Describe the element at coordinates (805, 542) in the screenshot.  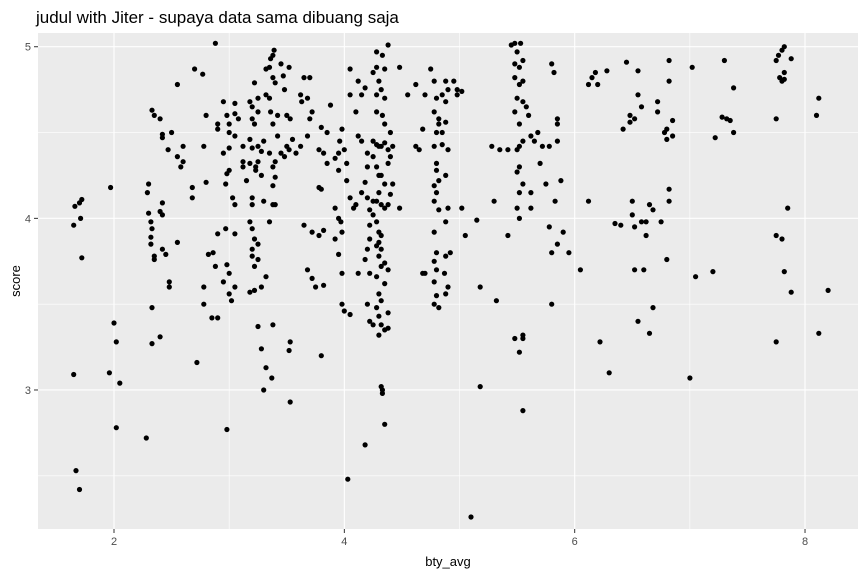
I see `x-tick-label: 8` at that location.